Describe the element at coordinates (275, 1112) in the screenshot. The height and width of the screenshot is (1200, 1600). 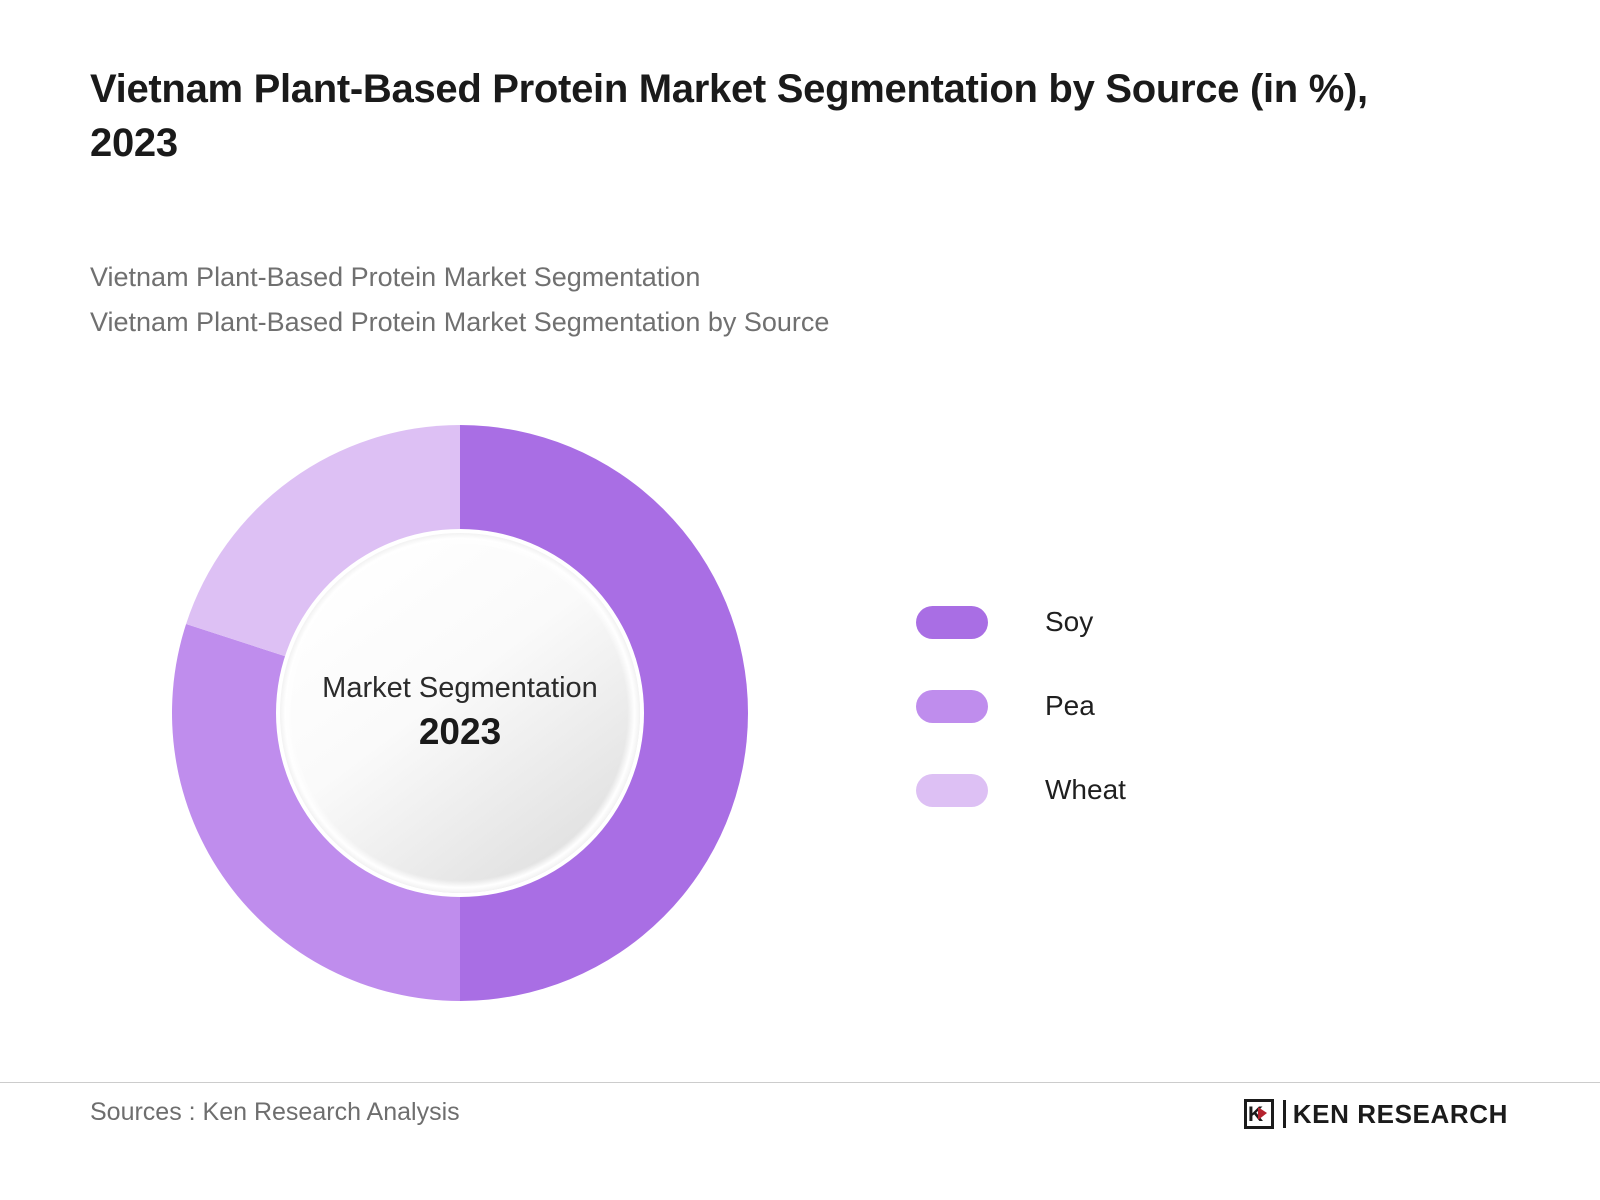
I see `footer-source-text: Sources : Ken Research Analysis` at that location.